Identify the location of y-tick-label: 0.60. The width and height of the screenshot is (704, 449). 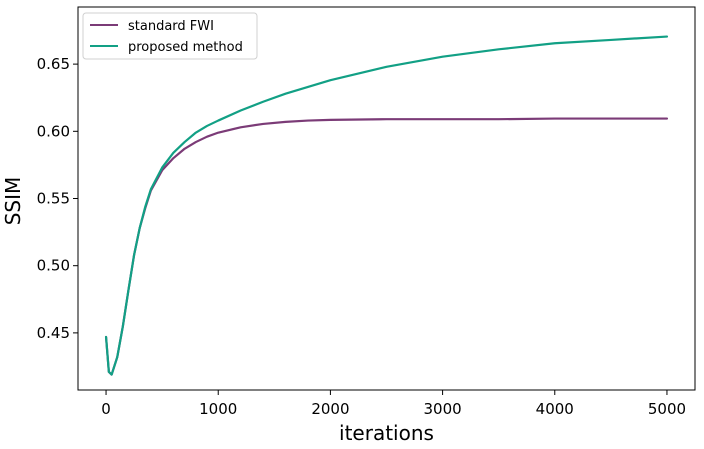
(53, 131).